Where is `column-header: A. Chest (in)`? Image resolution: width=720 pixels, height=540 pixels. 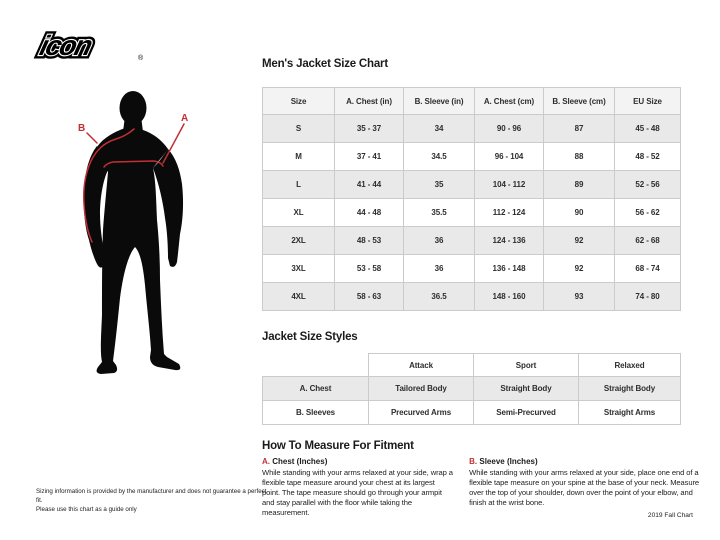 column-header: A. Chest (in) is located at coordinates (369, 101).